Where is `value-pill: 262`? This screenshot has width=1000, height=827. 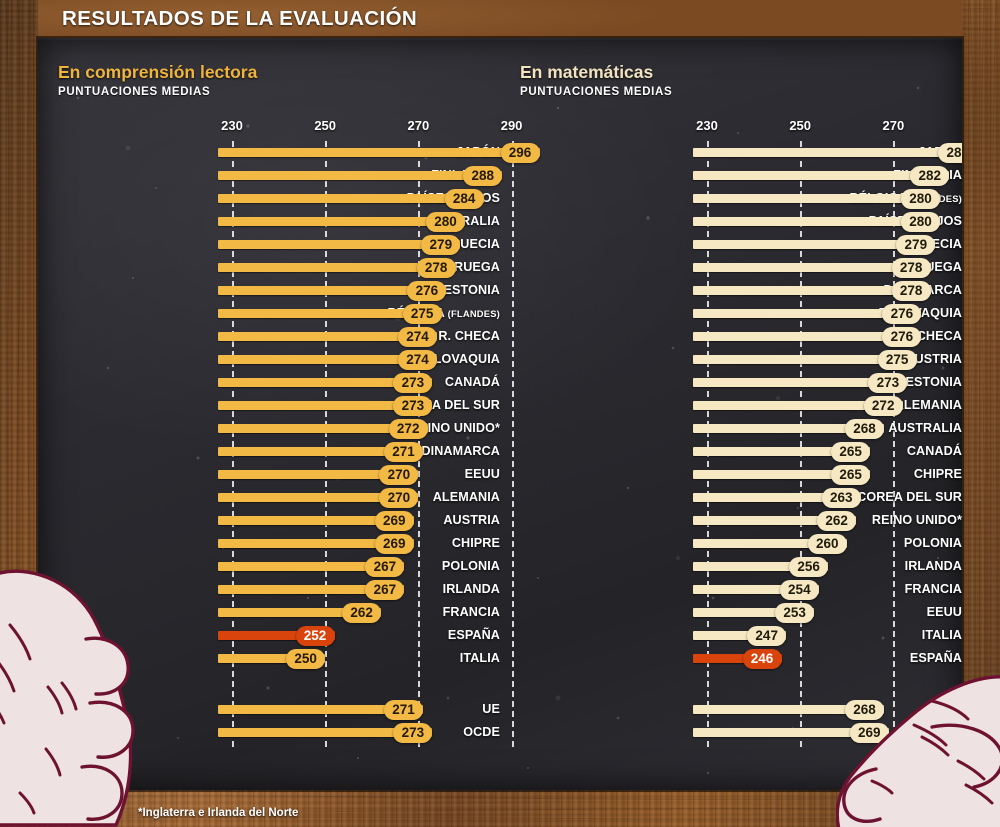 value-pill: 262 is located at coordinates (362, 612).